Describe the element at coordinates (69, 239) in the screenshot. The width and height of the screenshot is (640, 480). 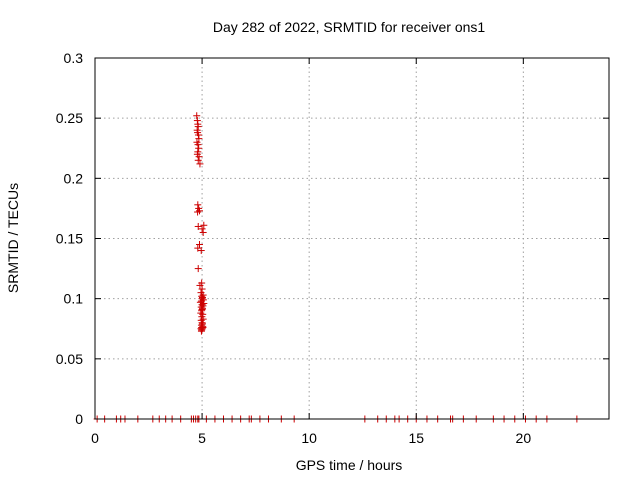
I see `y-tick-label: 0.15` at that location.